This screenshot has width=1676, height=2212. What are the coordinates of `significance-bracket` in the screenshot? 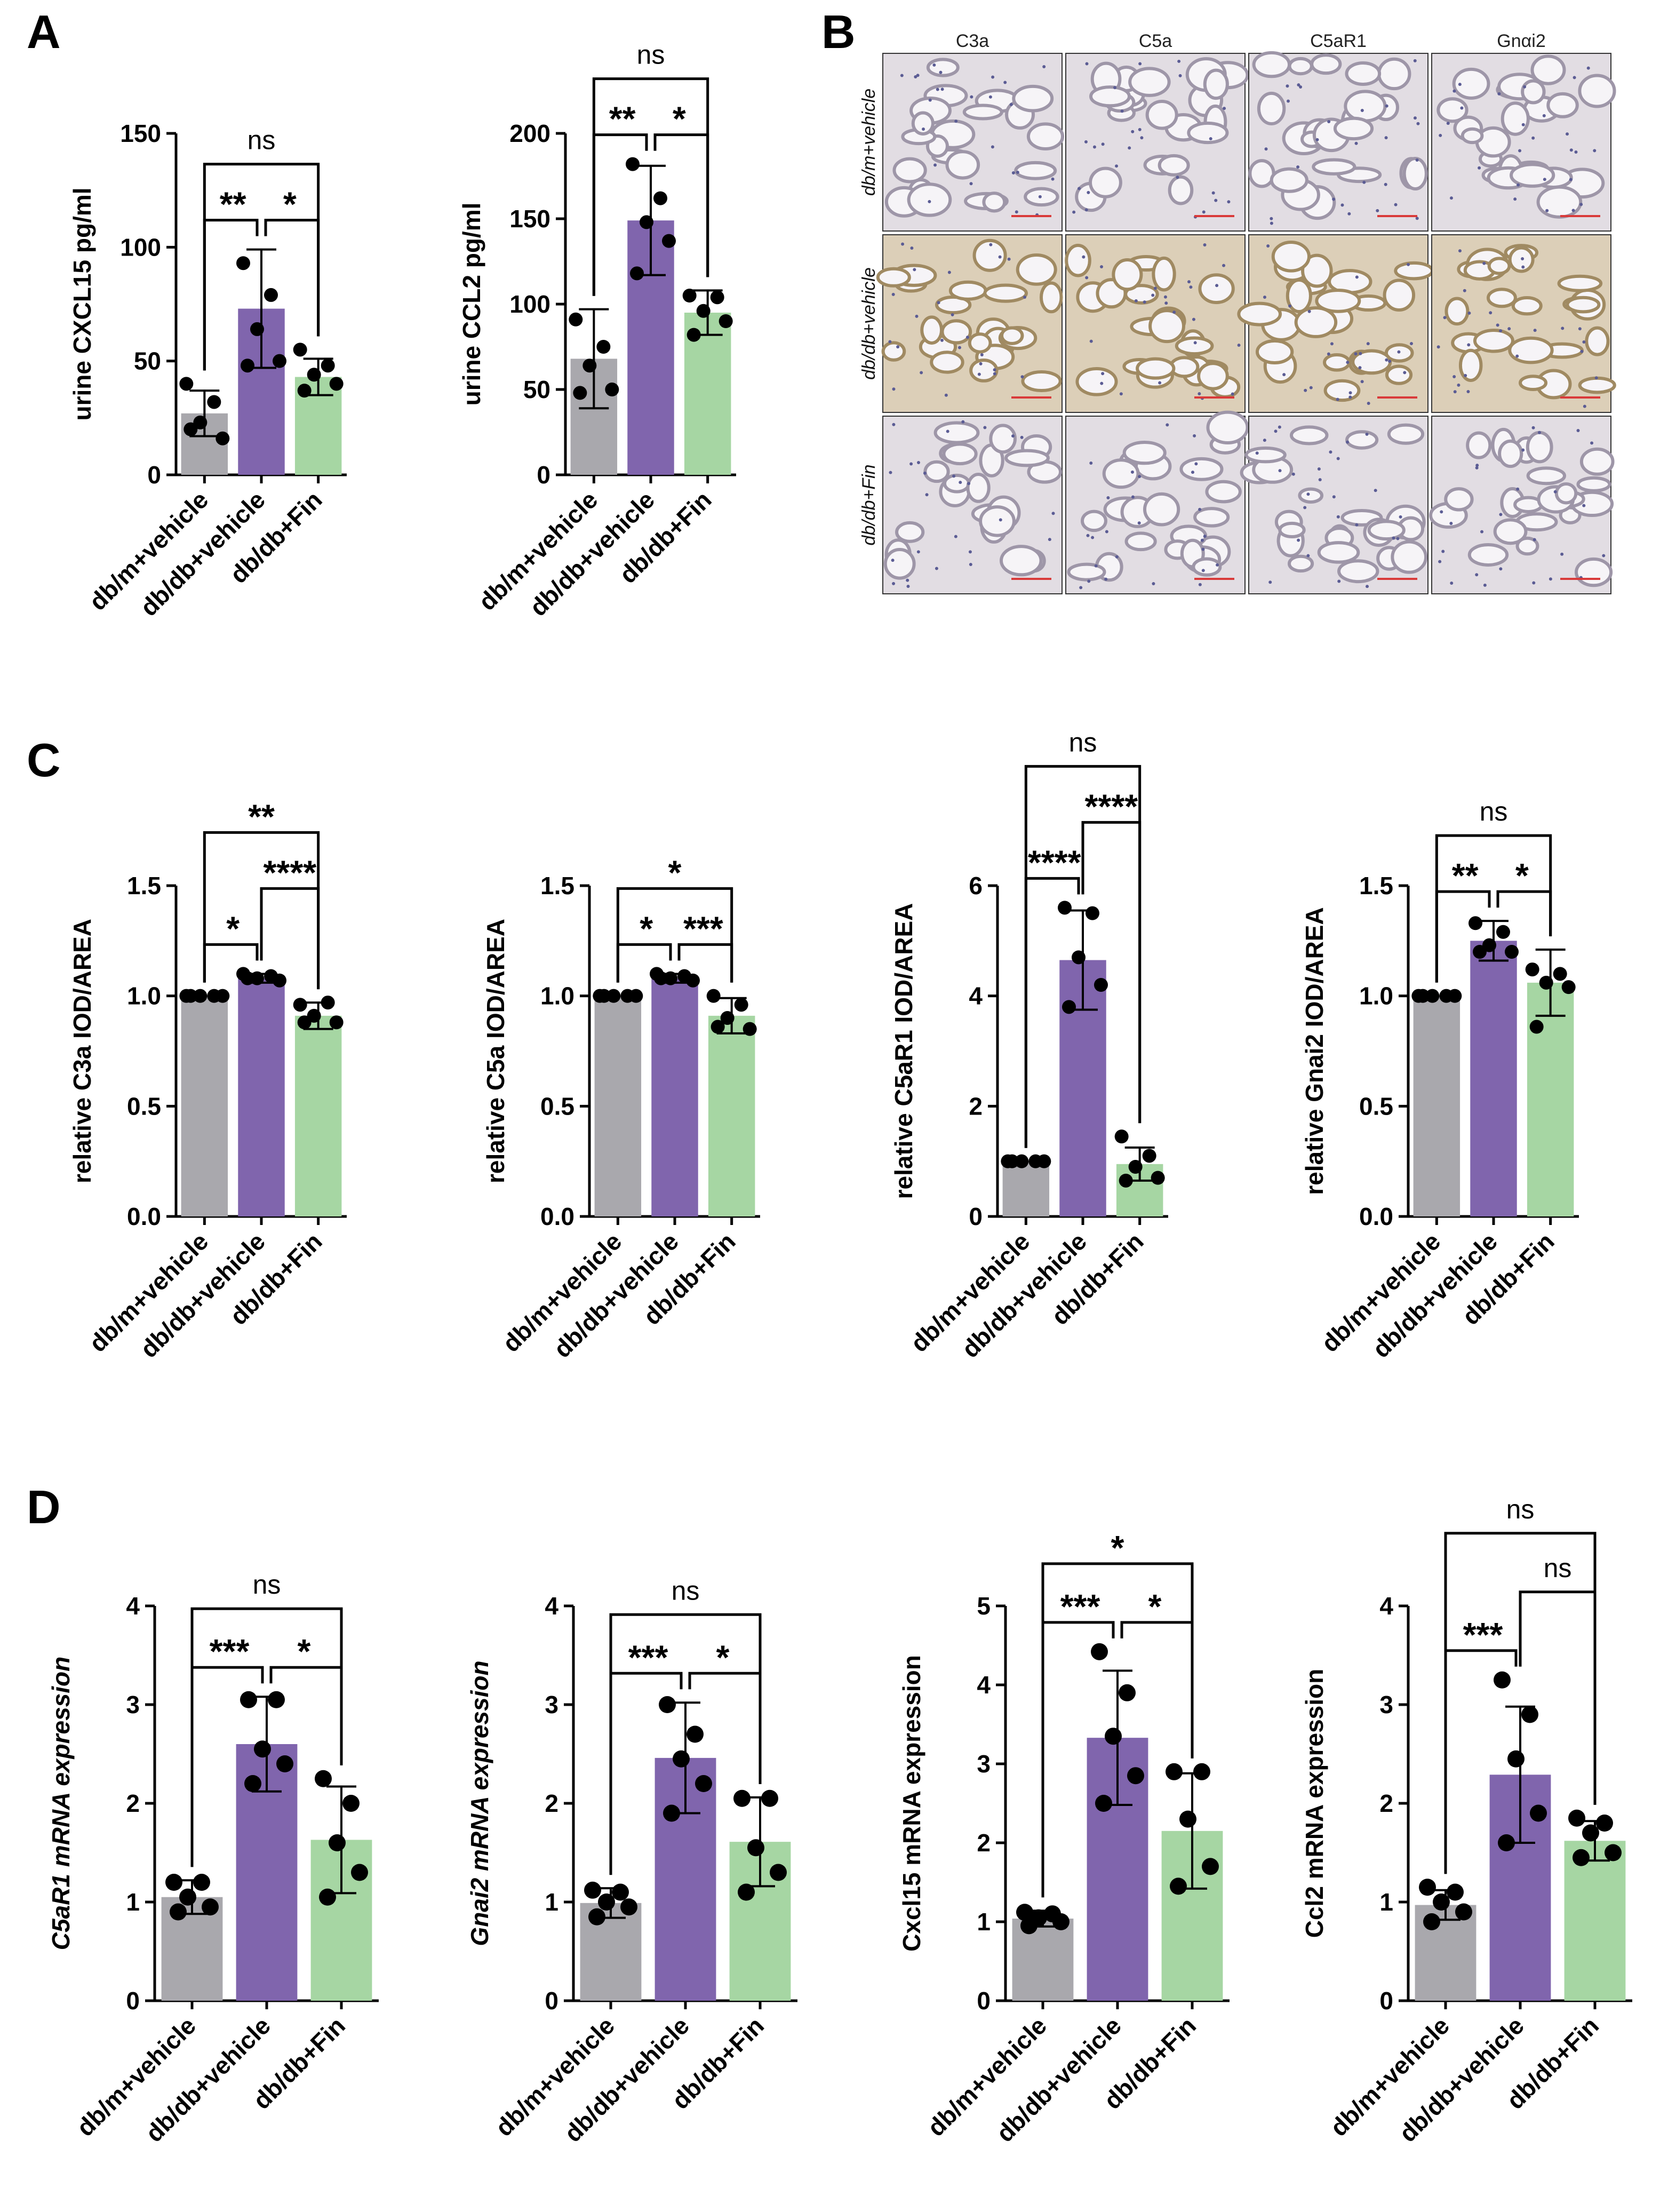 It's located at (685, 1744).